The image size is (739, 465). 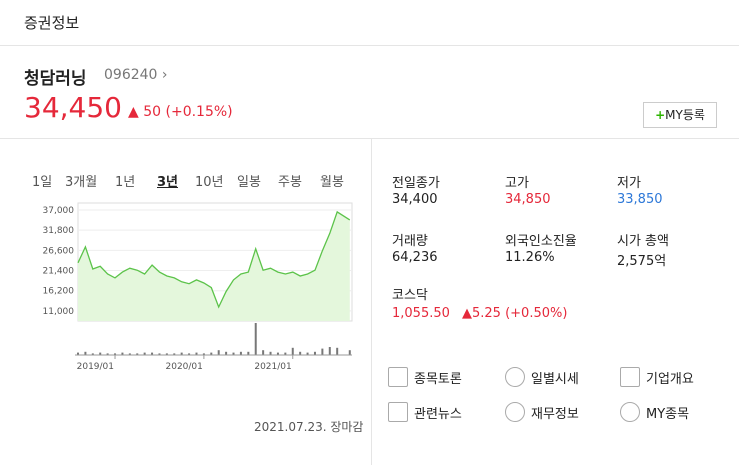 What do you see at coordinates (332, 182) in the screenshot?
I see `tab: 월봉` at bounding box center [332, 182].